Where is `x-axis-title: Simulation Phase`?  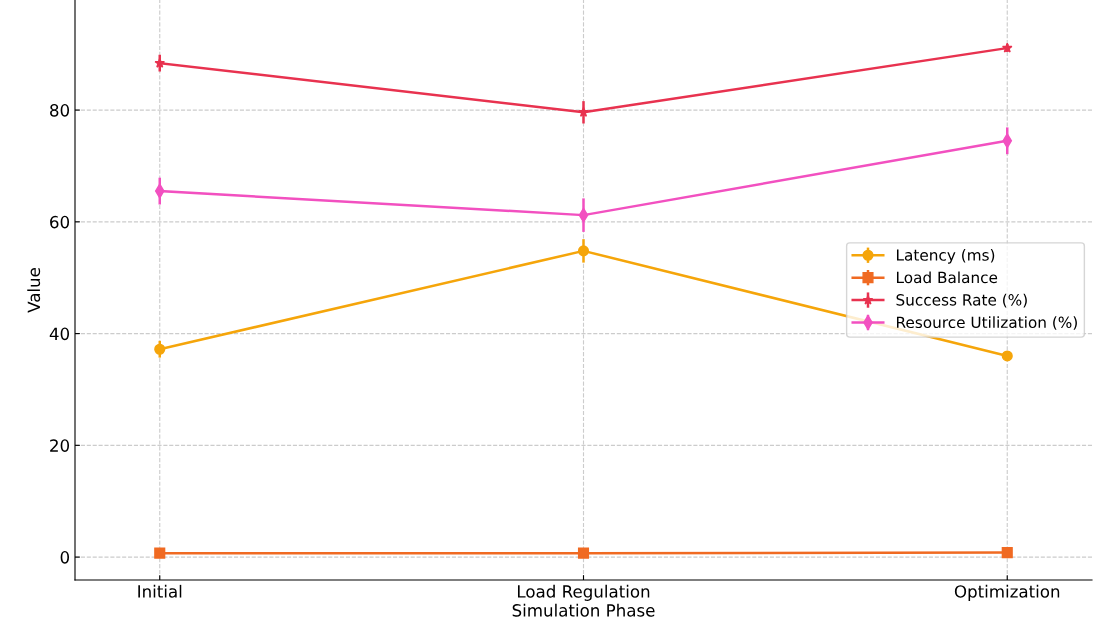
x-axis-title: Simulation Phase is located at coordinates (583, 610).